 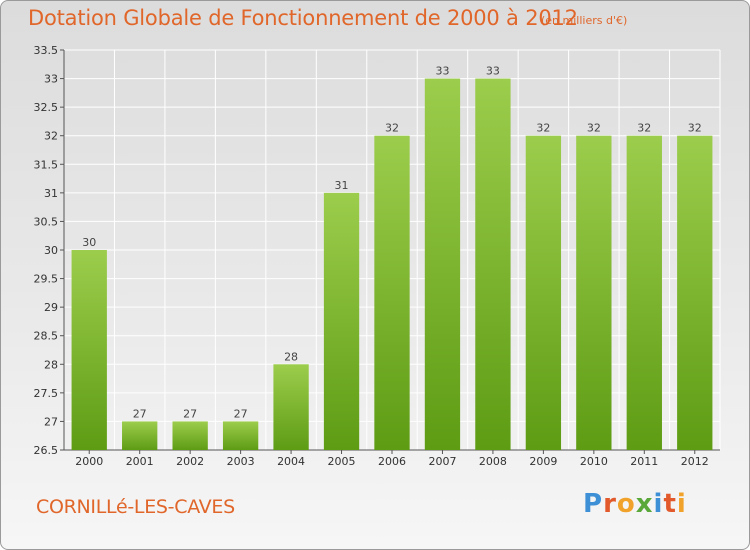 I want to click on y-tick-label: 27, so click(x=51, y=421).